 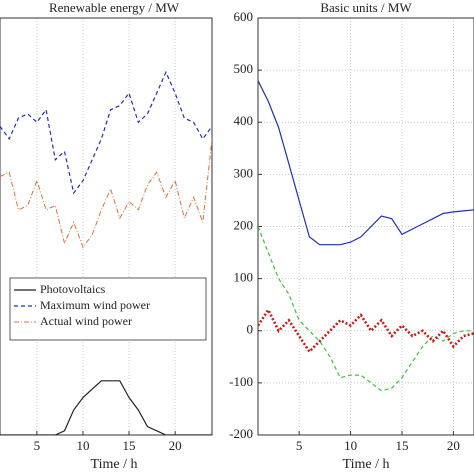 I want to click on y-tick-label: -200, so click(x=241, y=433).